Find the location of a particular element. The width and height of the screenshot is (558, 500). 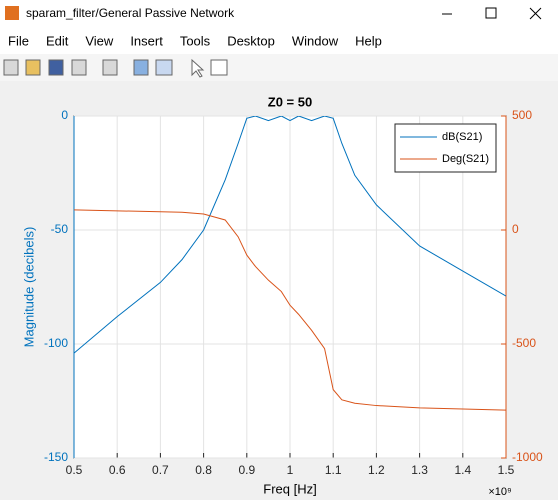

menu-item: Insert is located at coordinates (146, 40).